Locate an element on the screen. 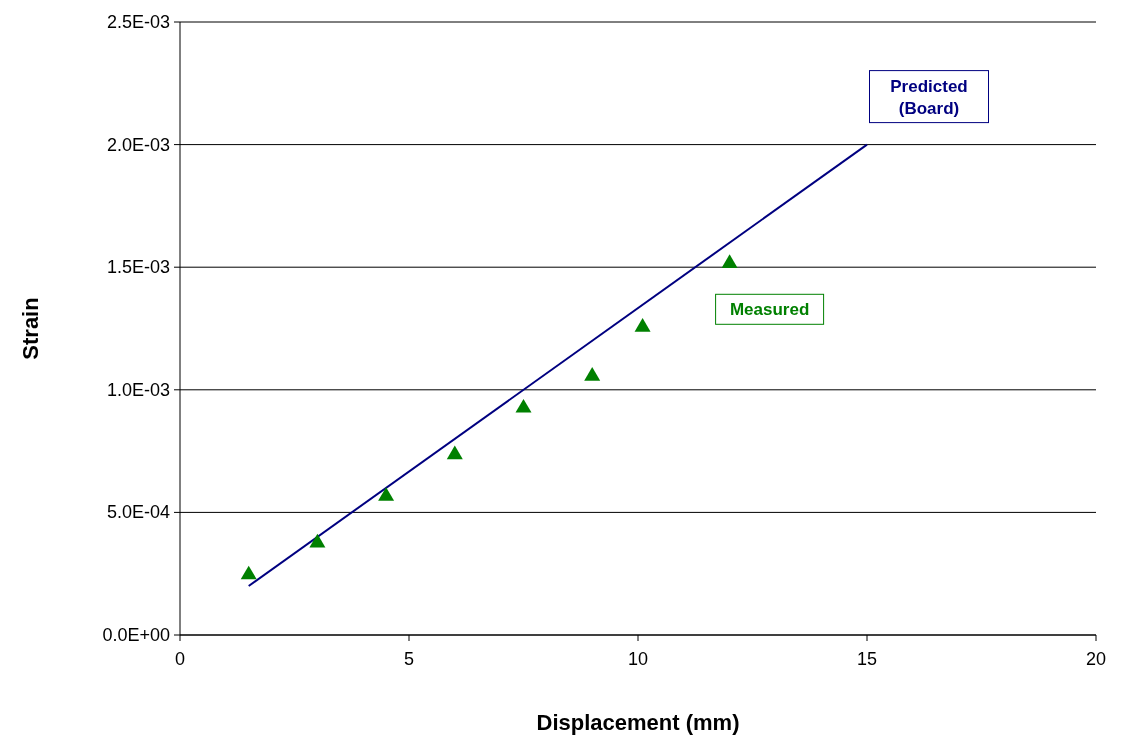 The height and width of the screenshot is (742, 1121). y-tick-label: 5.0E-04 is located at coordinates (138, 512).